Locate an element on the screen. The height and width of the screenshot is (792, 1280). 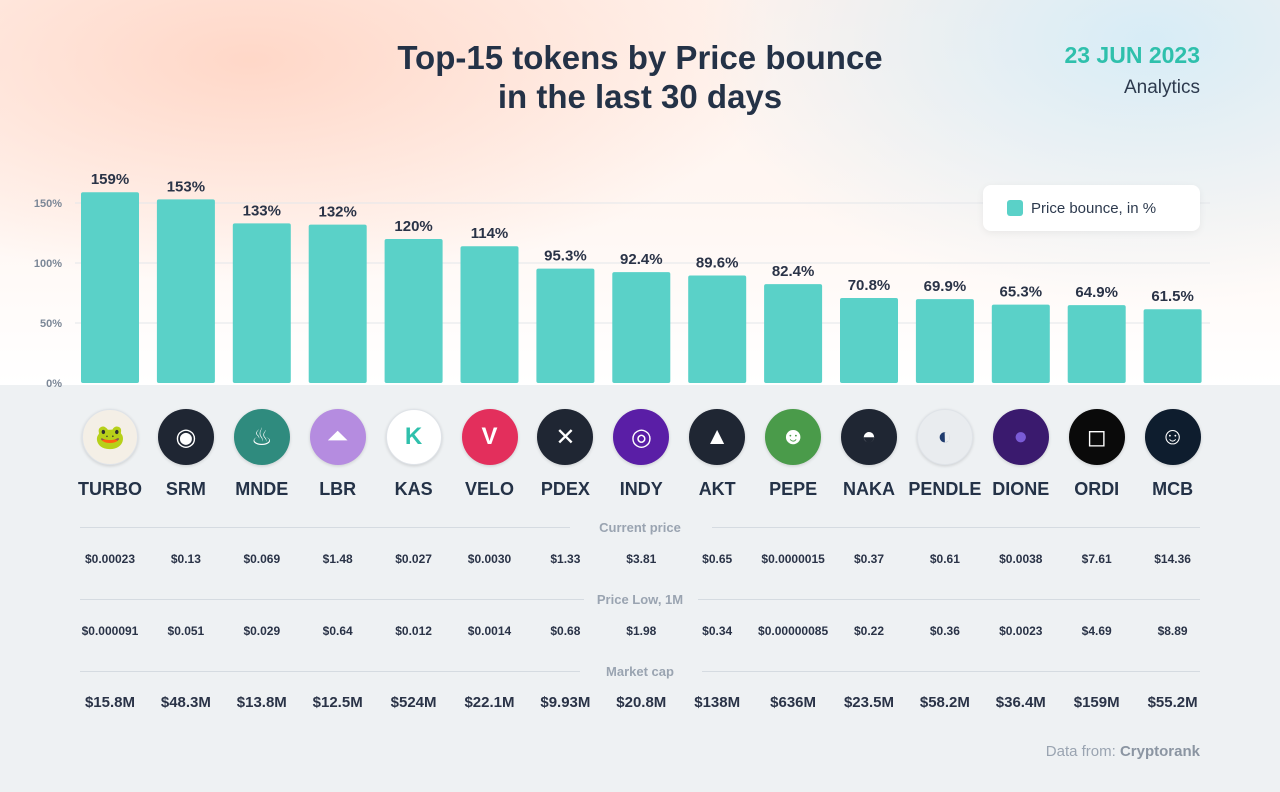
bar-value-label: 61.5% is located at coordinates (1172, 296).